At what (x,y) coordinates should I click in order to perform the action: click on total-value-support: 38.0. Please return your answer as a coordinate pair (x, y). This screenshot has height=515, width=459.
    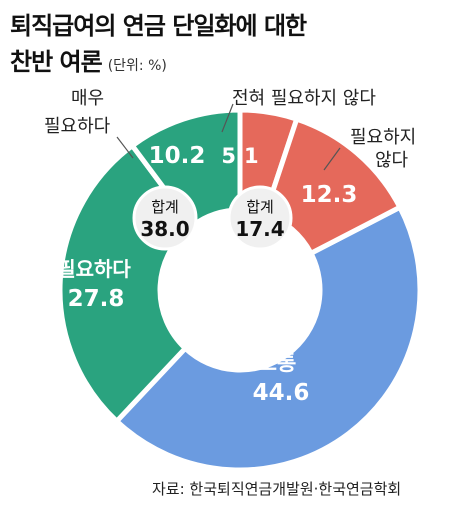
    Looking at the image, I should click on (164, 229).